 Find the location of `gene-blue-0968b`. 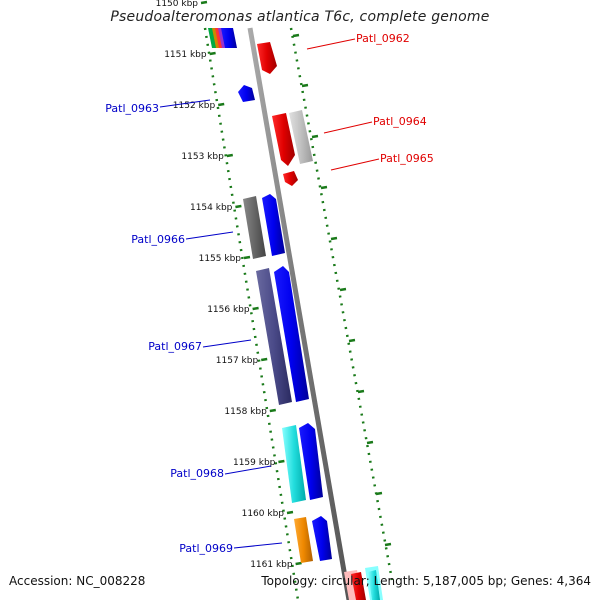

gene-blue-0968b is located at coordinates (311, 461).